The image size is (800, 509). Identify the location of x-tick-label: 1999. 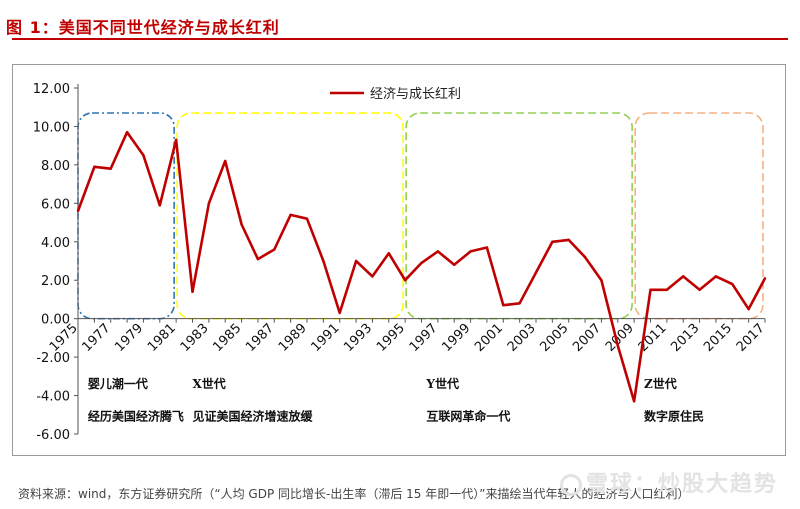
(456, 338).